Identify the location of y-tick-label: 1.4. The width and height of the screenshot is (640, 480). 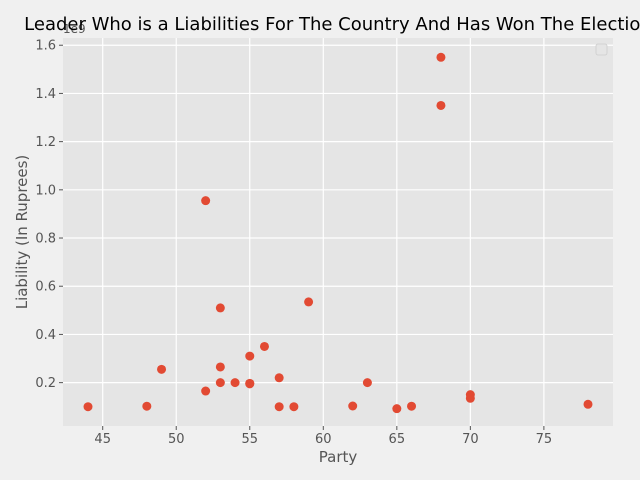
(45, 94).